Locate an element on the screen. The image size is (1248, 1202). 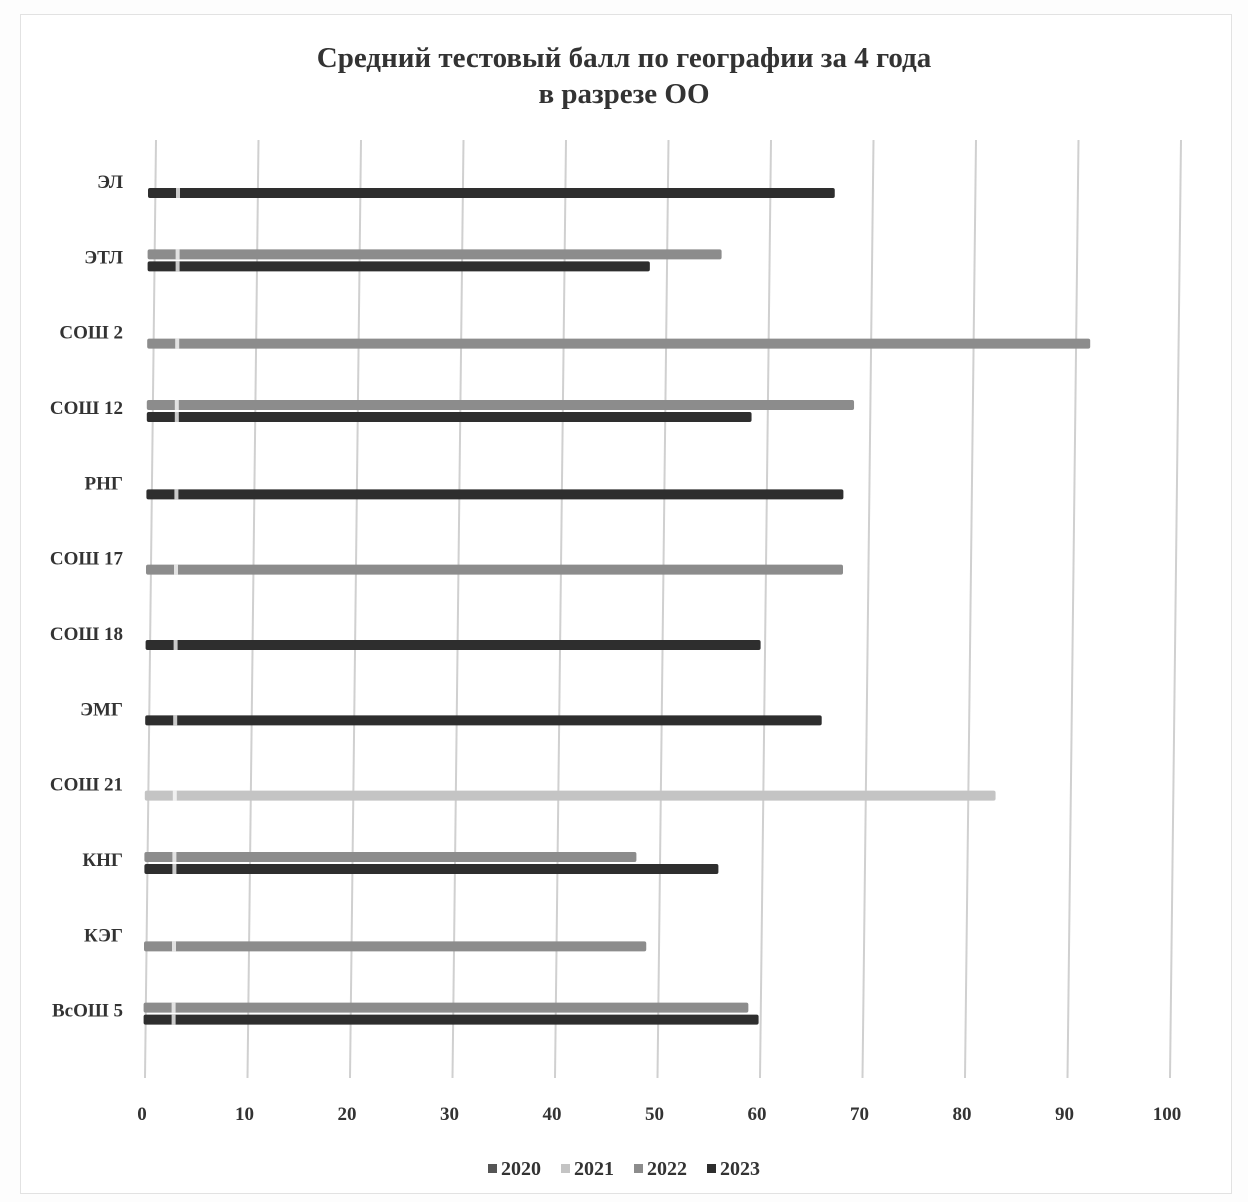
chart-subtitle: в разрезе ОО is located at coordinates (624, 94).